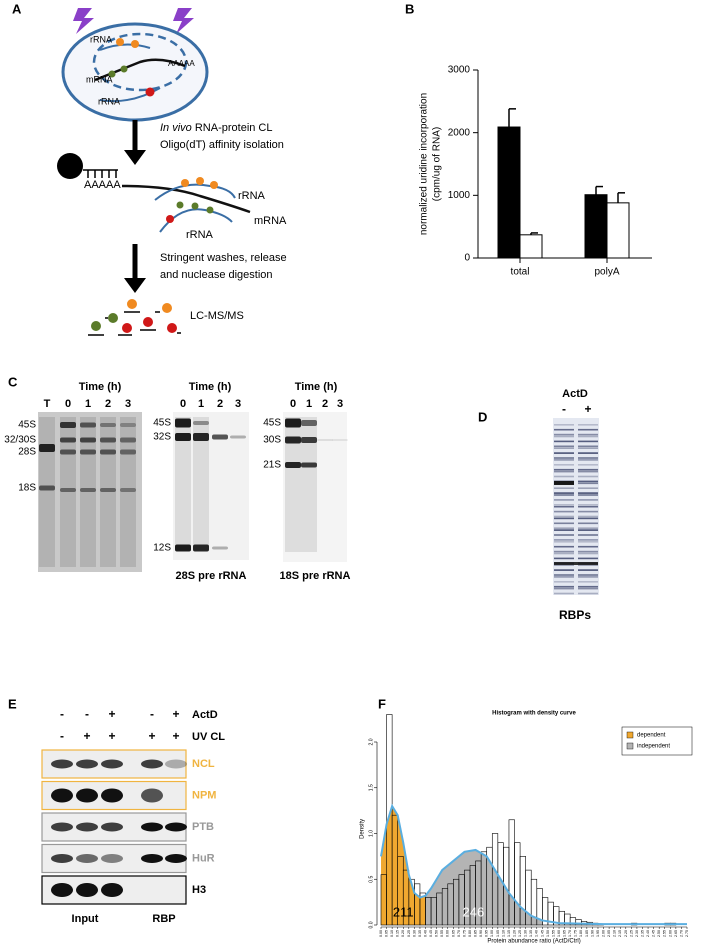 Image resolution: width=701 pixels, height=945 pixels. I want to click on x-tick-label: 0.15, so click(398, 933).